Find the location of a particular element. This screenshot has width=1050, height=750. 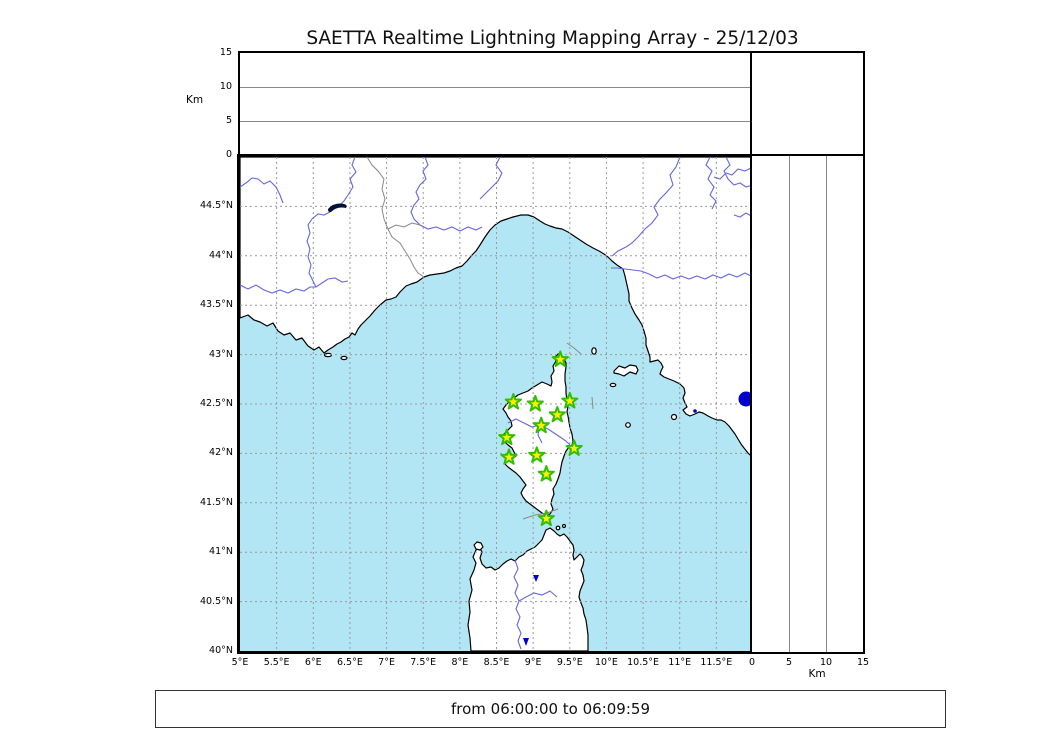

maddalena-island is located at coordinates (558, 528).